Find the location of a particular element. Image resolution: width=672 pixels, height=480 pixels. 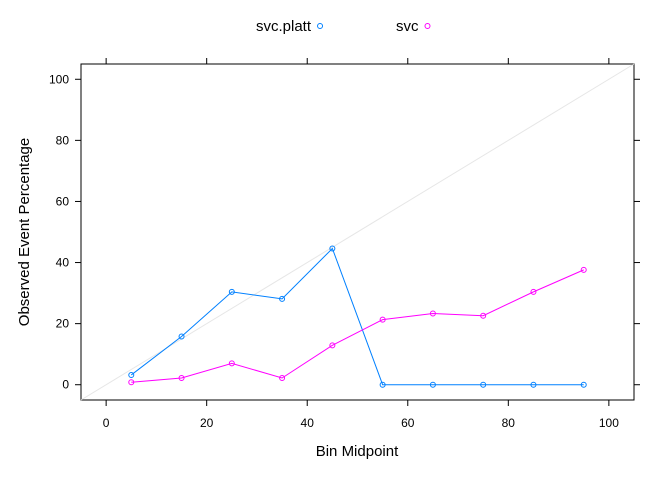

y-axis-title: Observed Event Percentage is located at coordinates (24, 232).